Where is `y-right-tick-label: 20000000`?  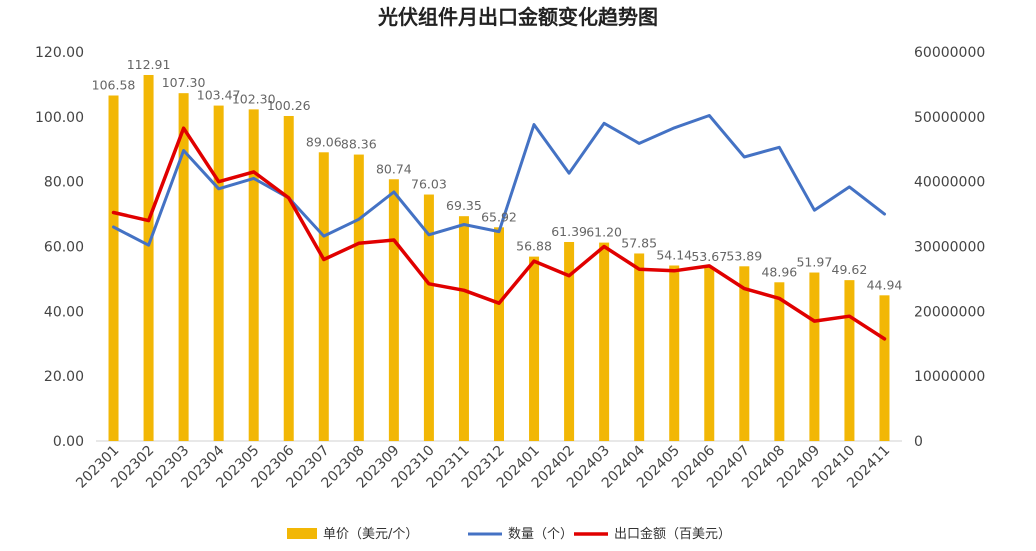 y-right-tick-label: 20000000 is located at coordinates (949, 312).